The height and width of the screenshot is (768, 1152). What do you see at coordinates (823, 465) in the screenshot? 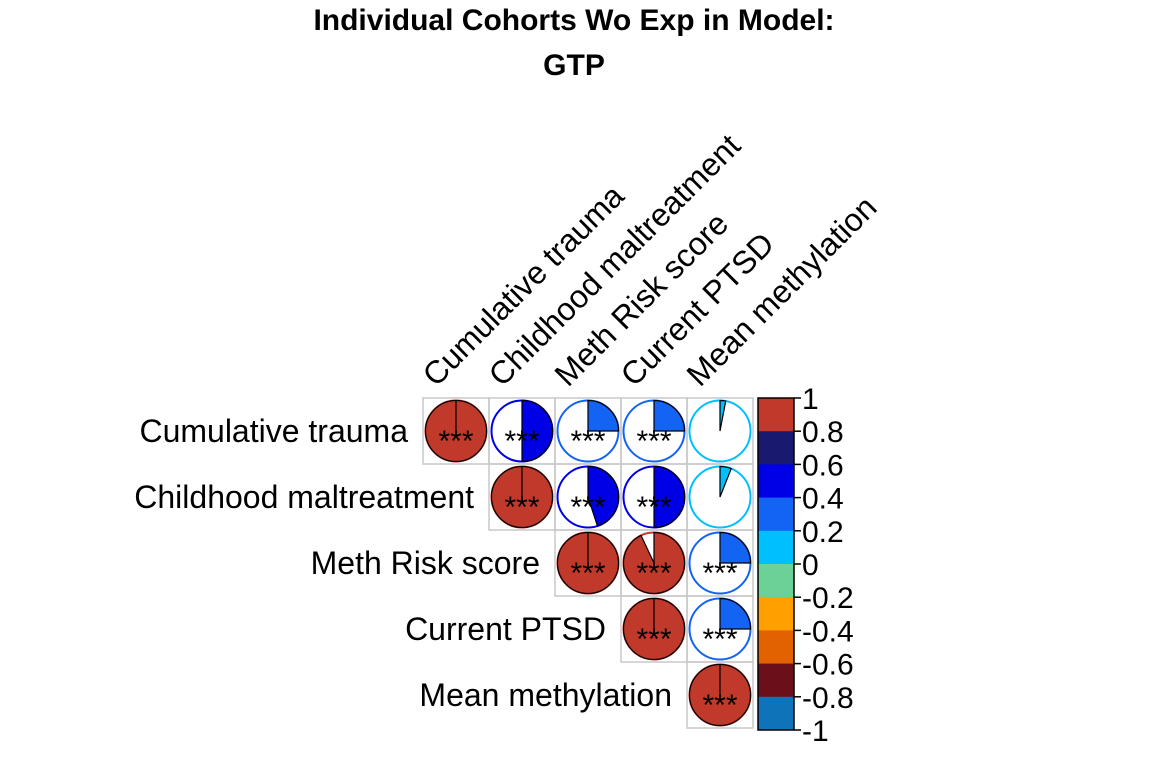
I see `colorbar-tick-label: 0.6` at bounding box center [823, 465].